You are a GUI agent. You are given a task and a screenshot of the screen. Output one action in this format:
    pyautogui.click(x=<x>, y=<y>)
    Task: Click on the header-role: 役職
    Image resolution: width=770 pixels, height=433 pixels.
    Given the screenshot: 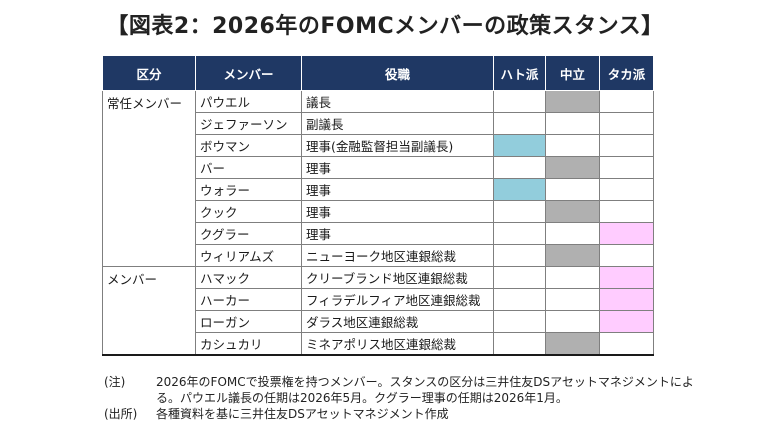 What is the action you would take?
    pyautogui.click(x=397, y=73)
    